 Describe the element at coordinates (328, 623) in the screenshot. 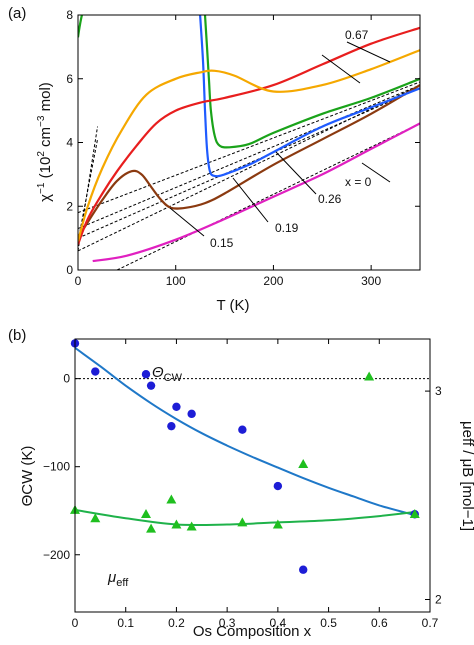

I see `b-xtick-label: 0.5` at that location.